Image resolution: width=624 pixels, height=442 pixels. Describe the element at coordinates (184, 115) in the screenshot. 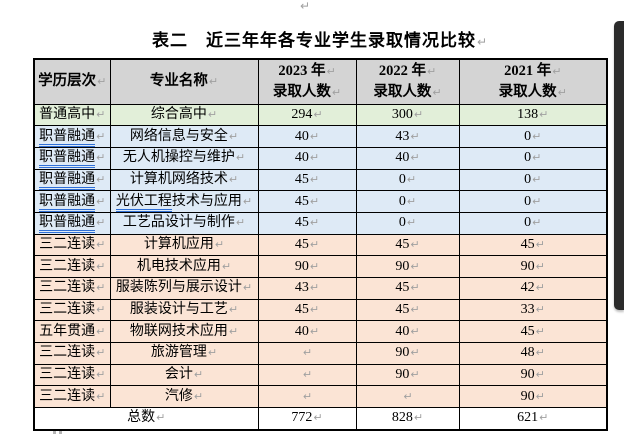

I see `major-cell: 综合高中↵` at that location.